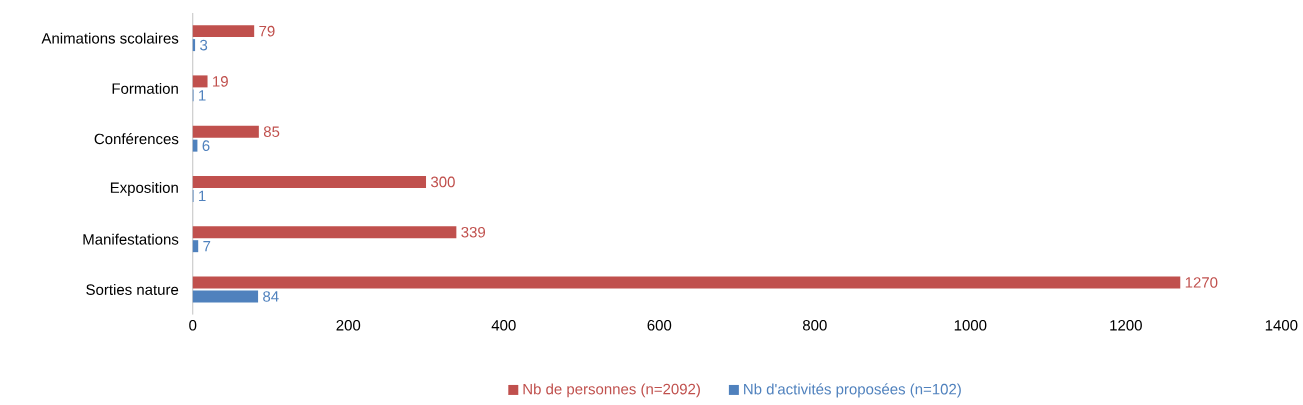 The image size is (1303, 405). What do you see at coordinates (271, 296) in the screenshot?
I see `data-label: 84` at bounding box center [271, 296].